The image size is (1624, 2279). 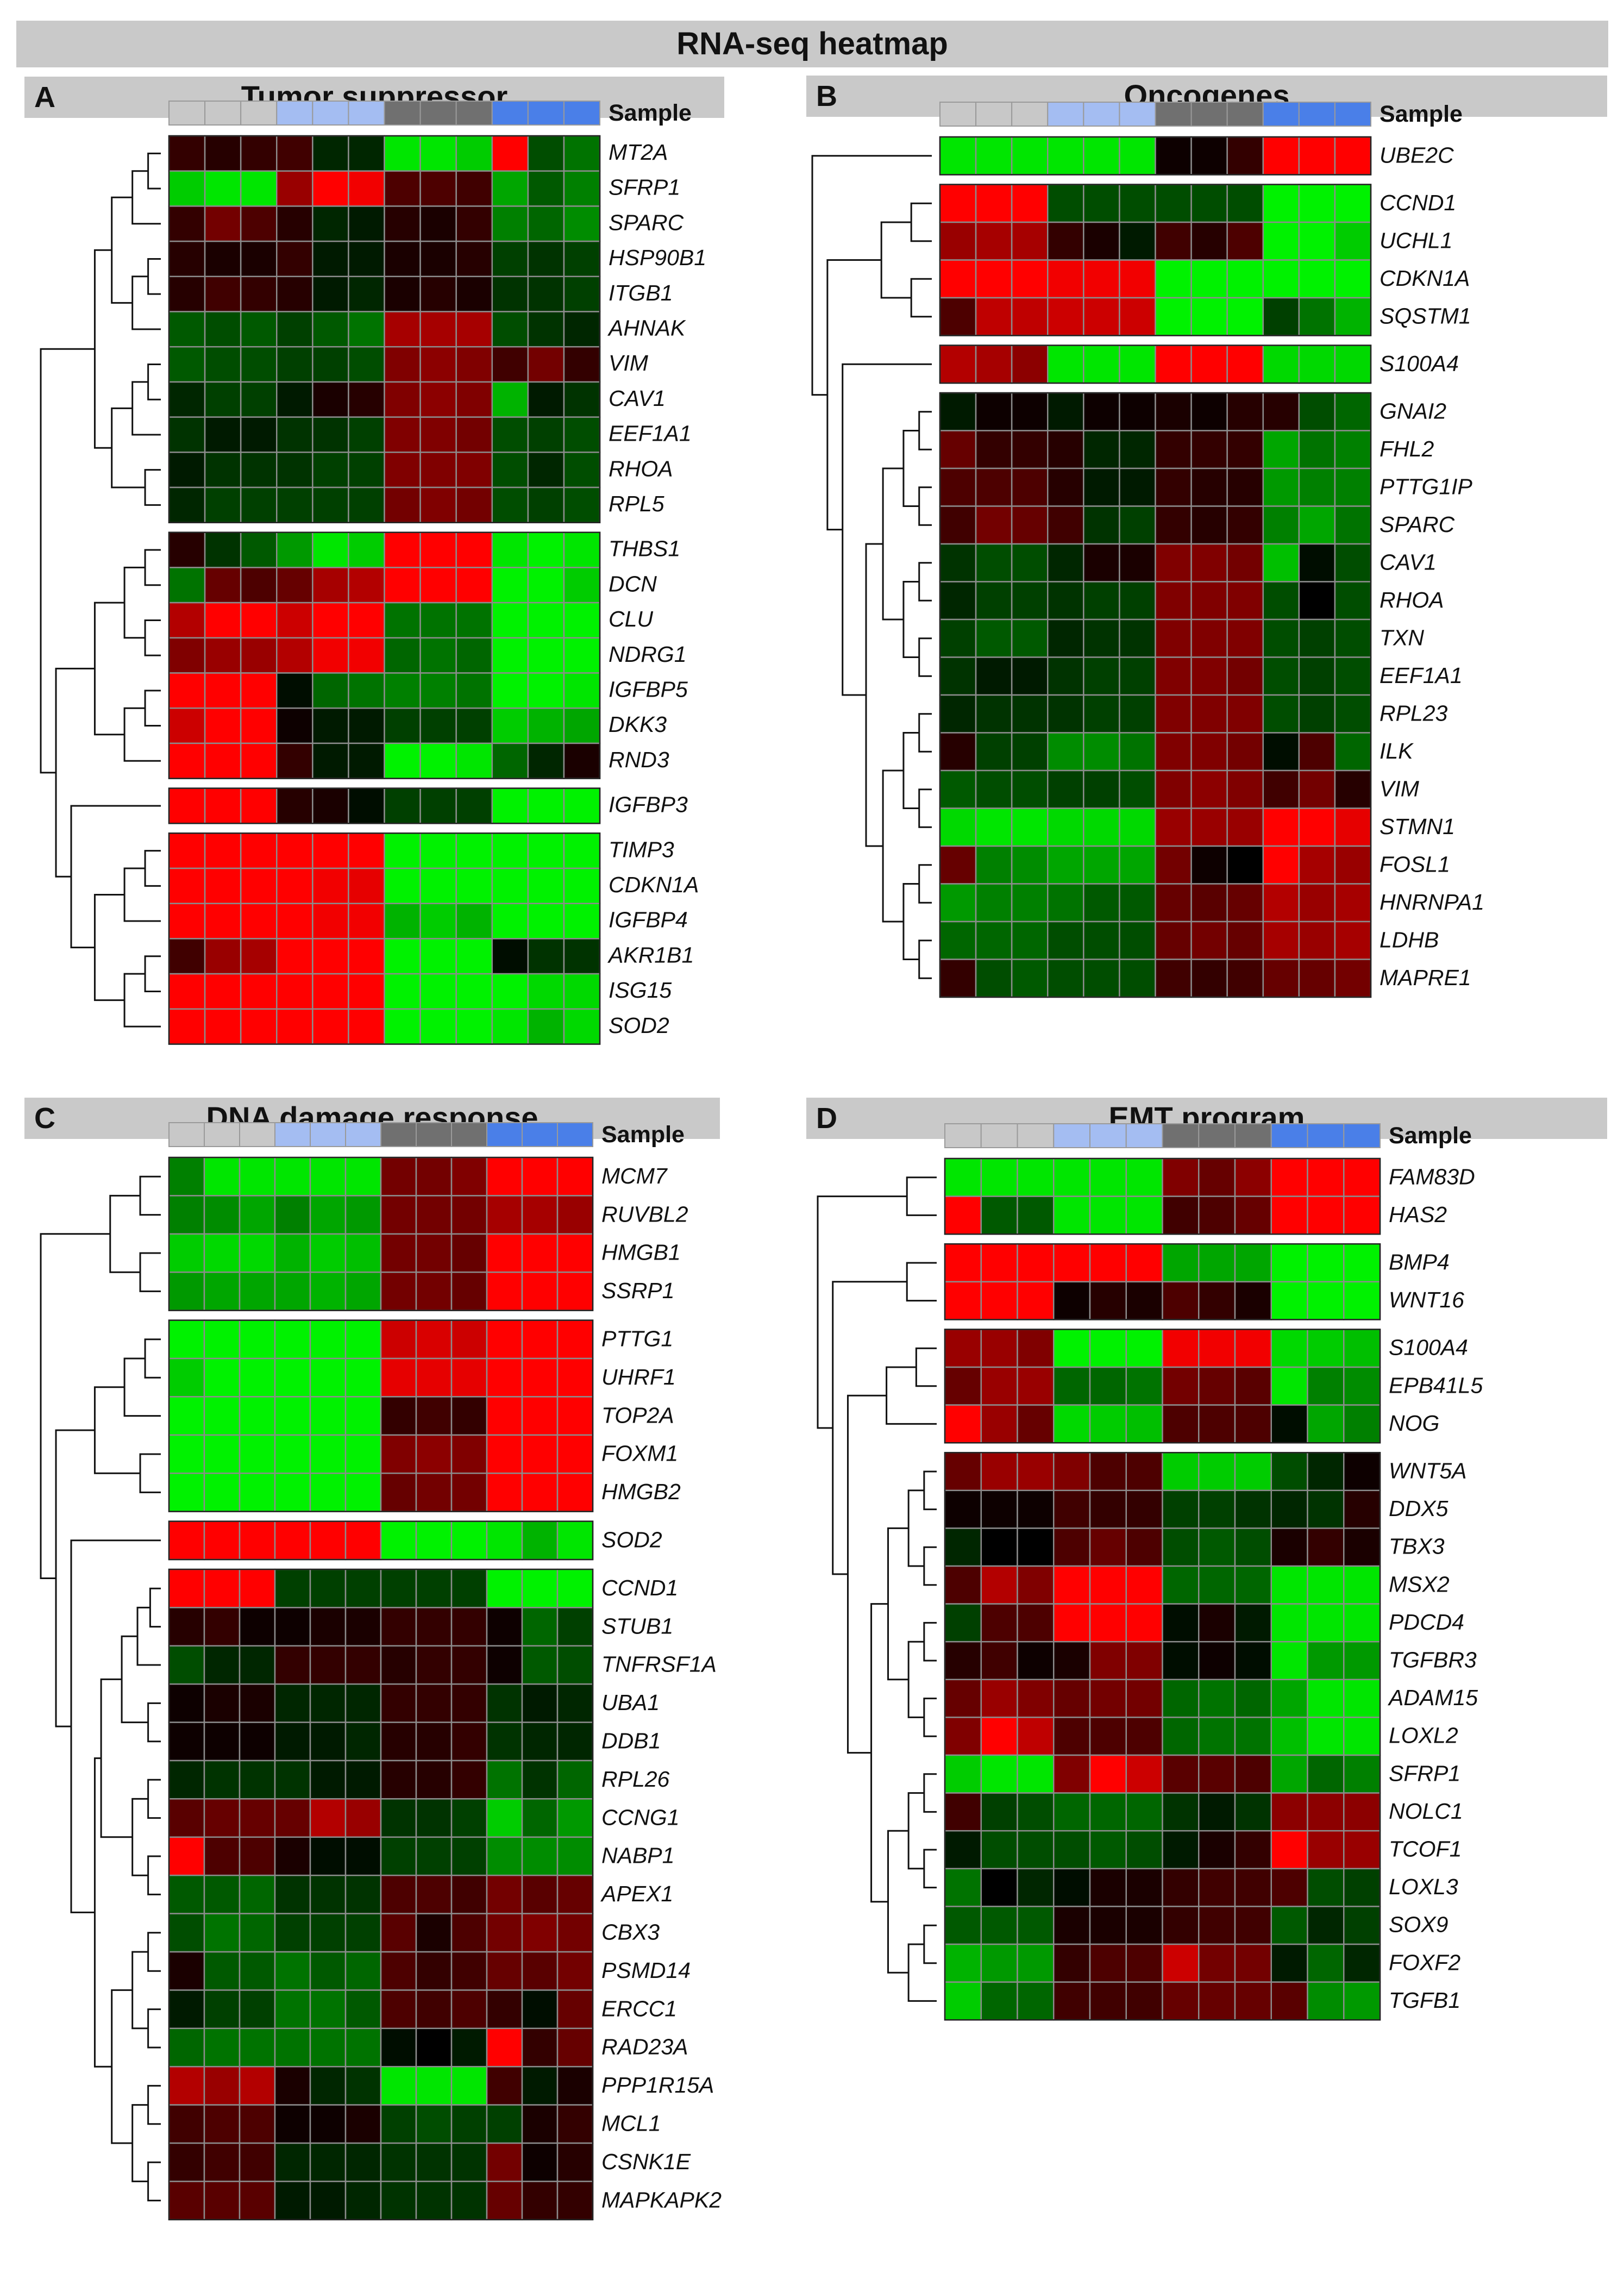 I want to click on gene-label: SOD2, so click(x=631, y=1539).